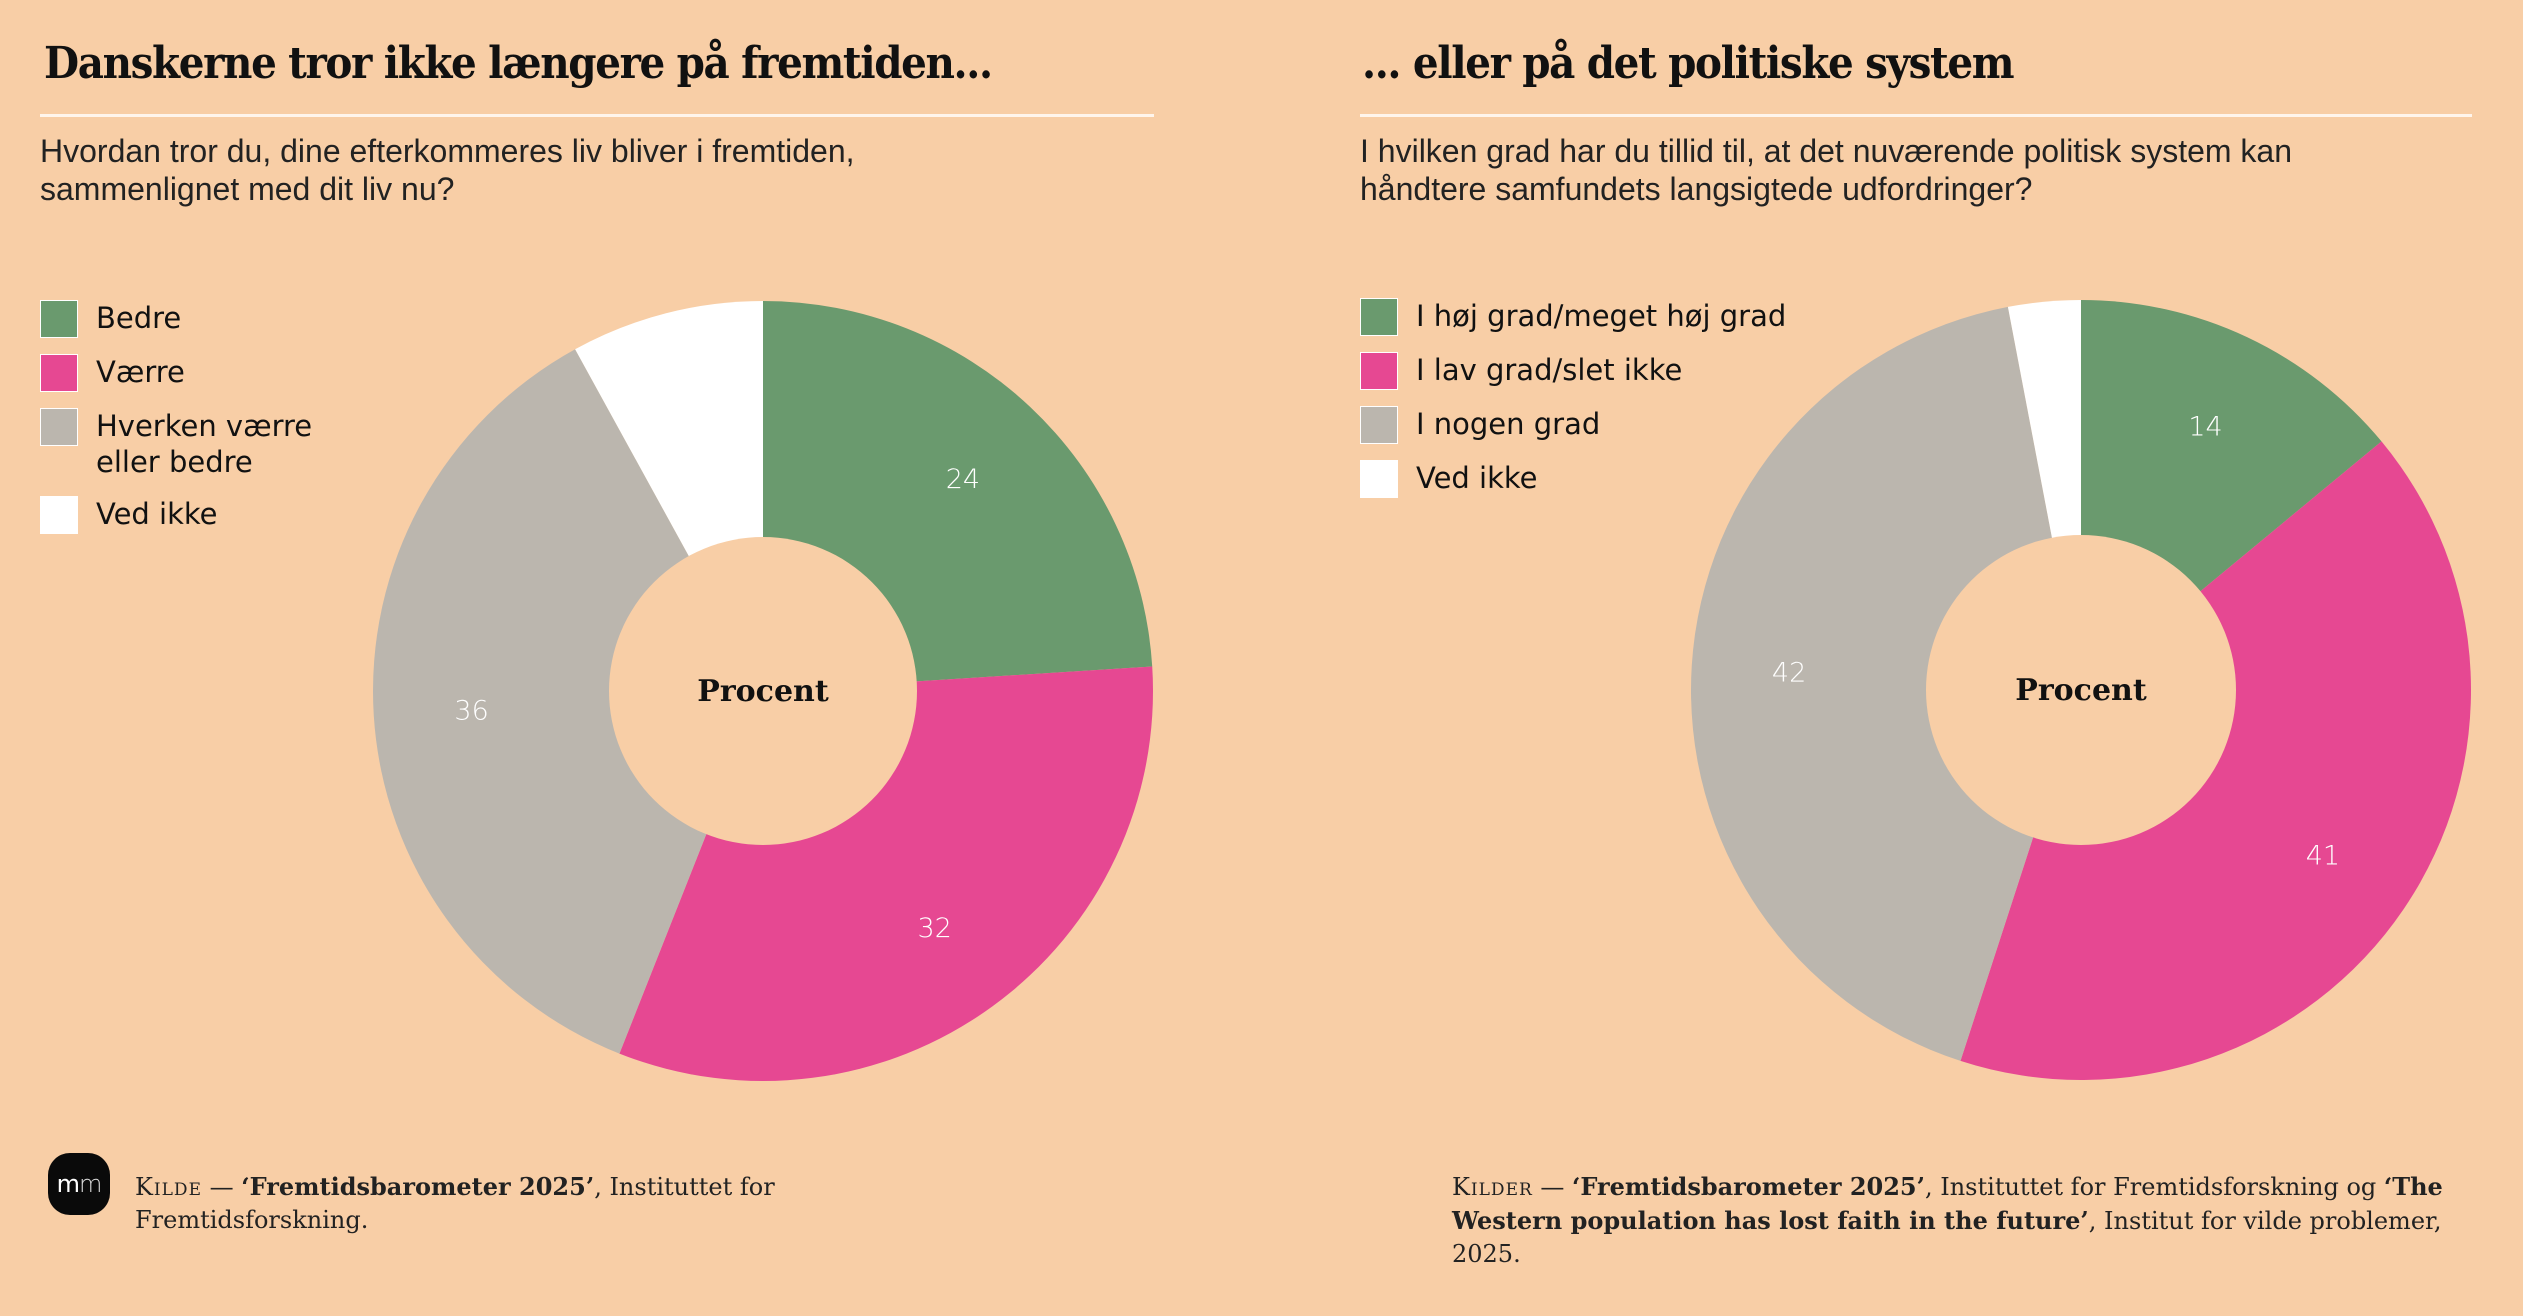 Image resolution: width=2523 pixels, height=1316 pixels. I want to click on question-line-2: sammenlignet med dit liv nu?, so click(247, 189).